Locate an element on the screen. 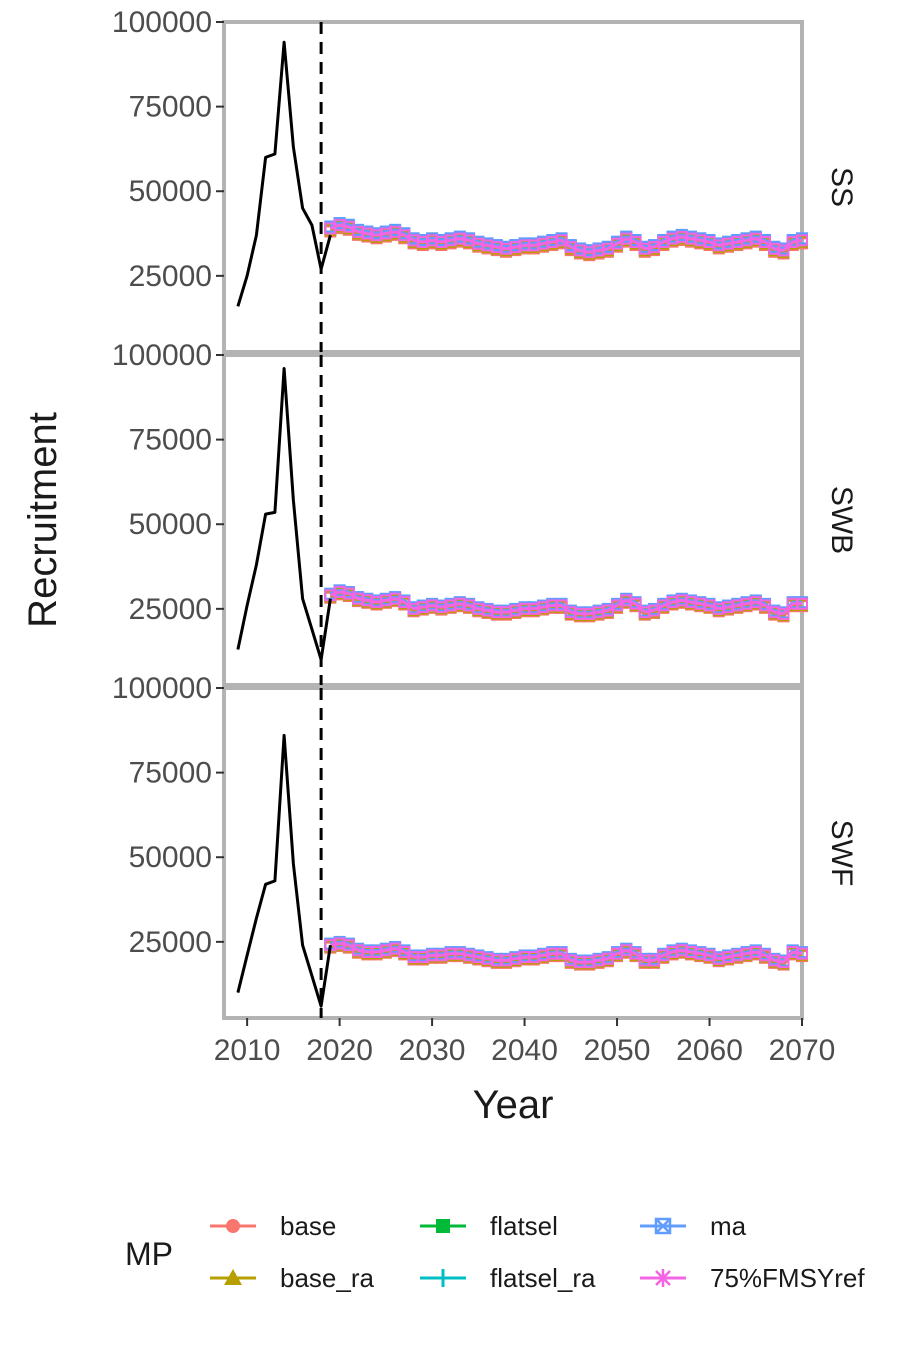 The image size is (900, 1350). legend-item-flatsel_ra: flatsel_ra is located at coordinates (508, 1278).